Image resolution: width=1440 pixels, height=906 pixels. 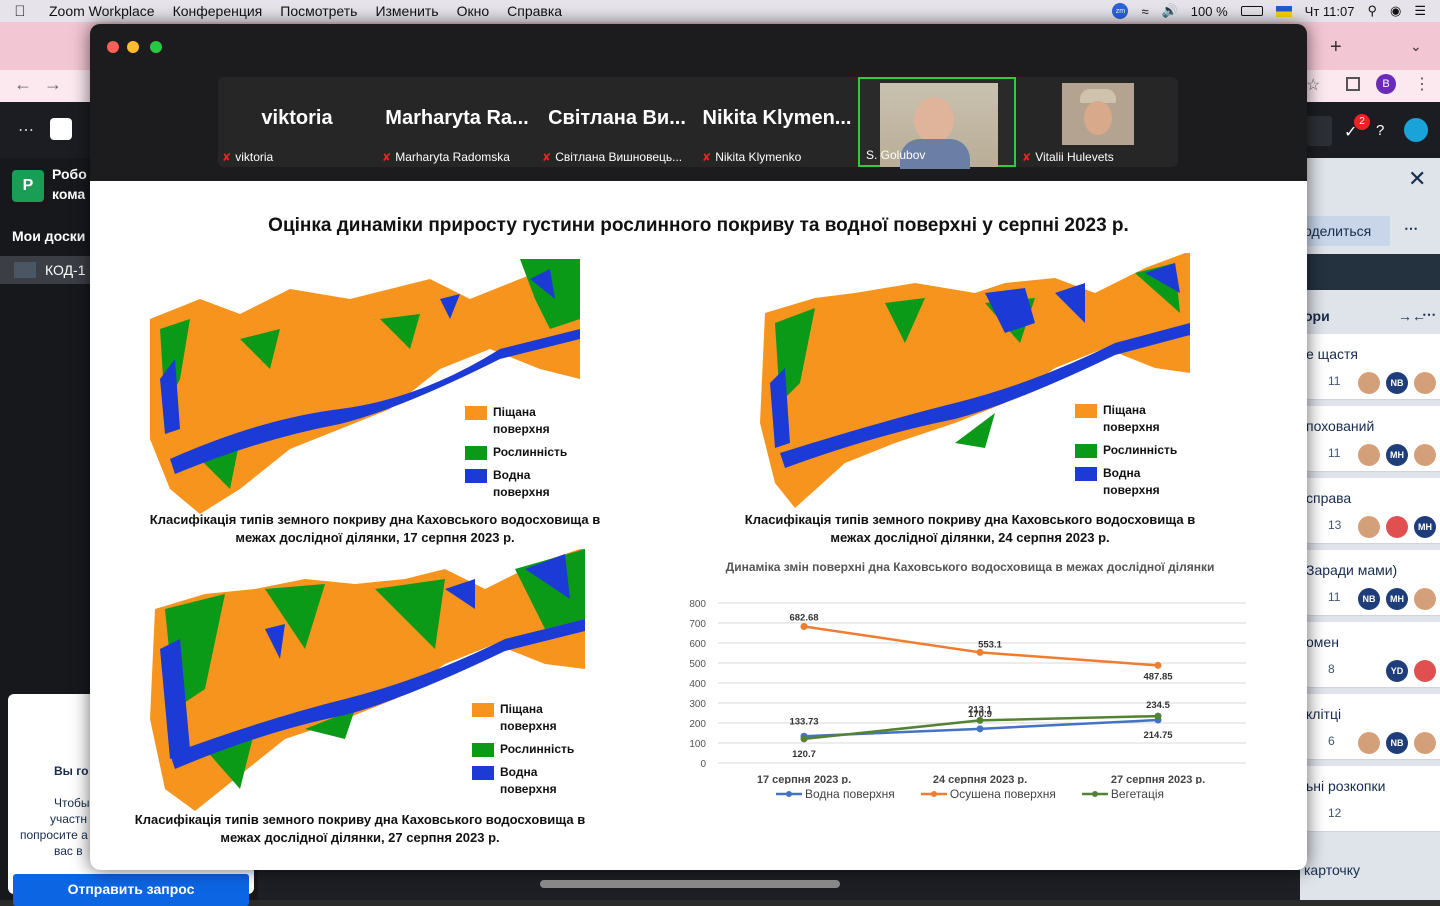 I want to click on data-label: 213.1, so click(x=980, y=709).